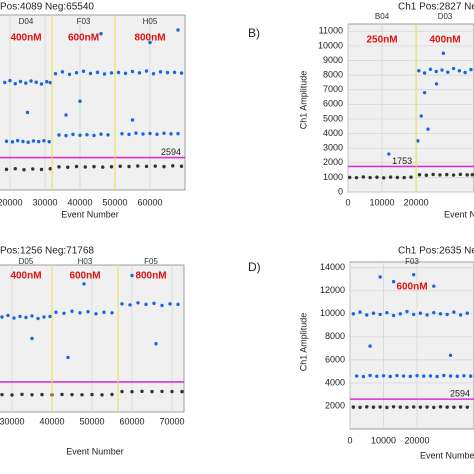 This screenshot has height=474, width=474. What do you see at coordinates (303, 100) in the screenshot?
I see `y-axis-title: Ch1 Amplitude` at bounding box center [303, 100].